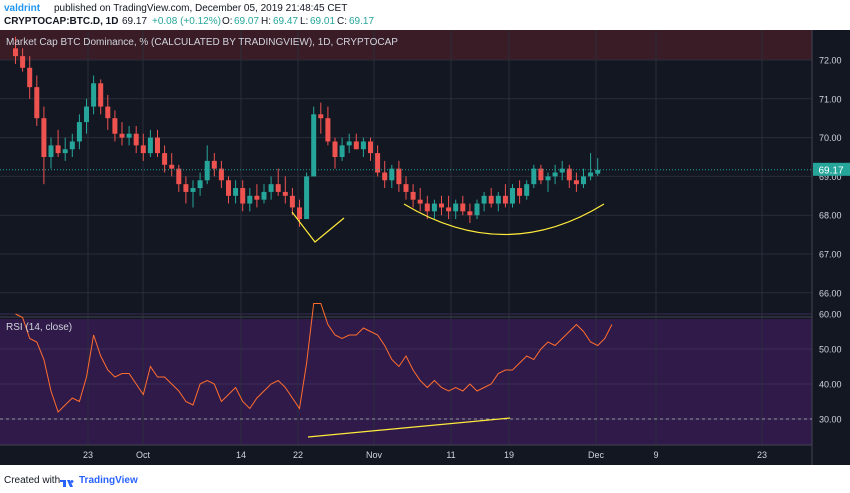 This screenshot has height=493, width=850. I want to click on change-value: +0.08 (+0.12%), so click(186, 21).